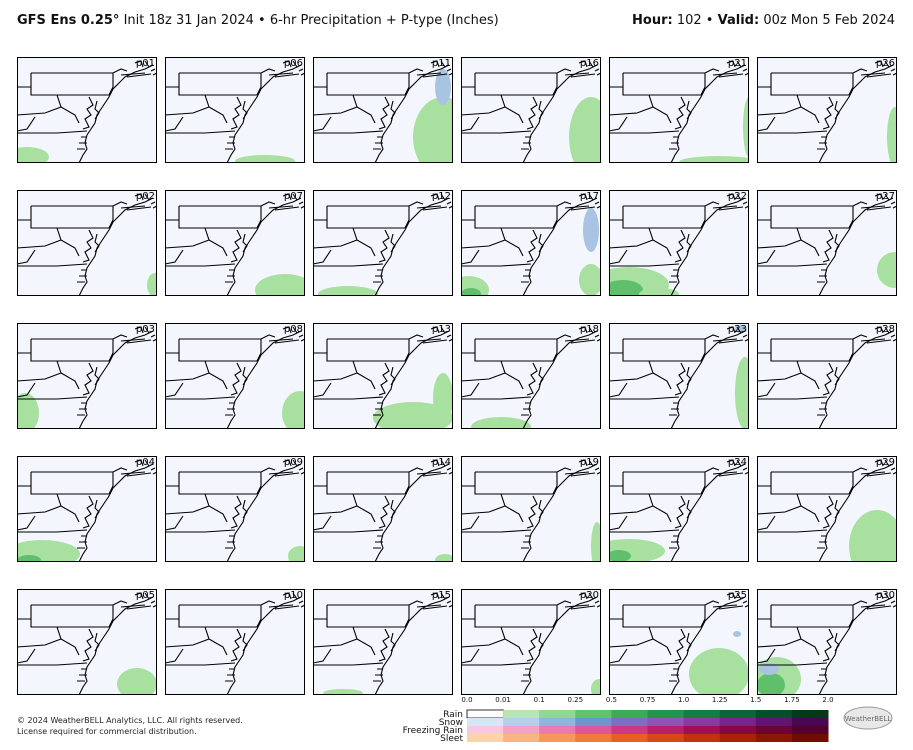 The height and width of the screenshot is (750, 913). Describe the element at coordinates (293, 595) in the screenshot. I see `panel-label: p10` at that location.